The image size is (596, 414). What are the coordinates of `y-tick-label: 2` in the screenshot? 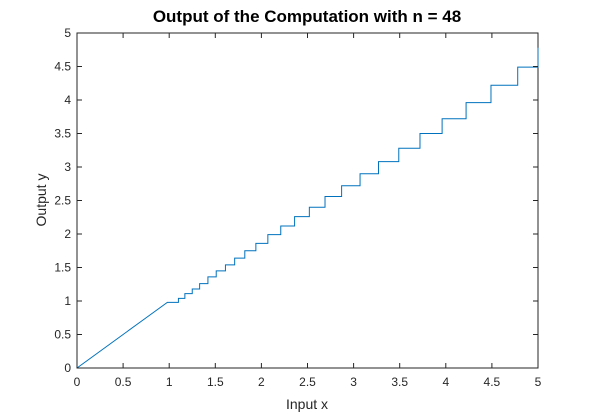 It's located at (67, 234).